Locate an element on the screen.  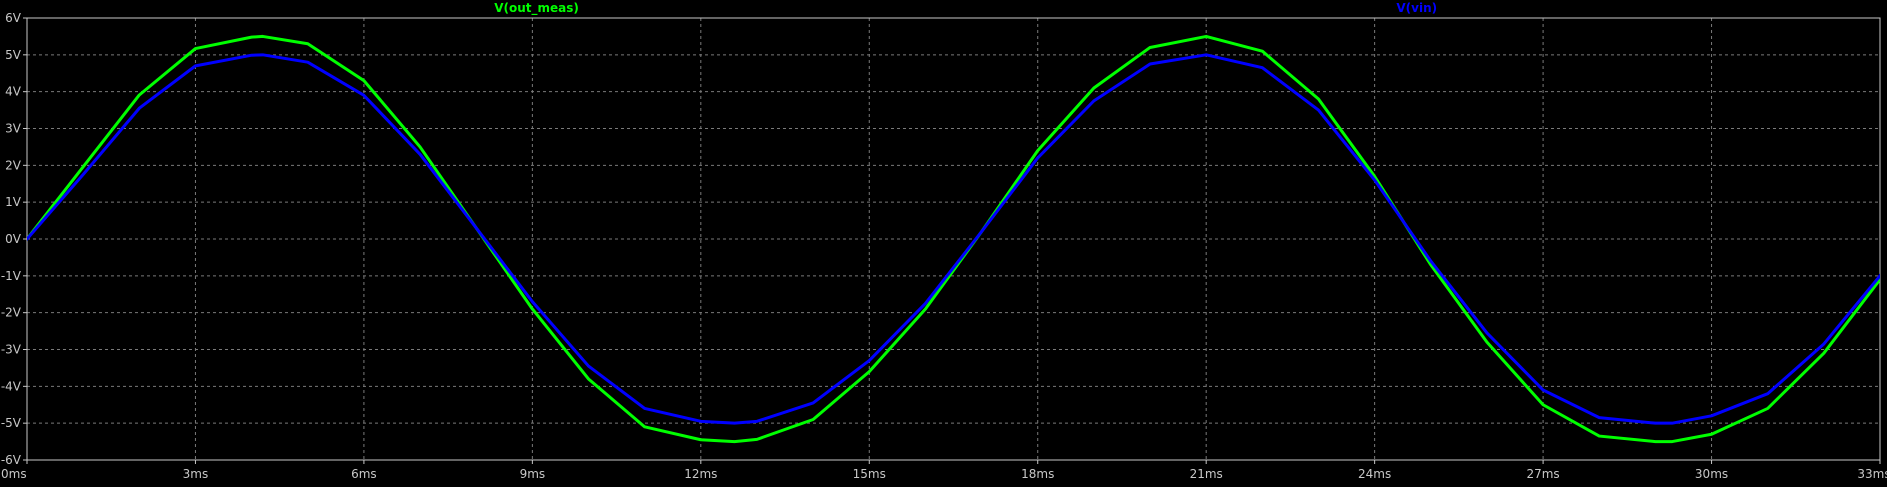
x-tick-label: 15ms is located at coordinates (869, 474).